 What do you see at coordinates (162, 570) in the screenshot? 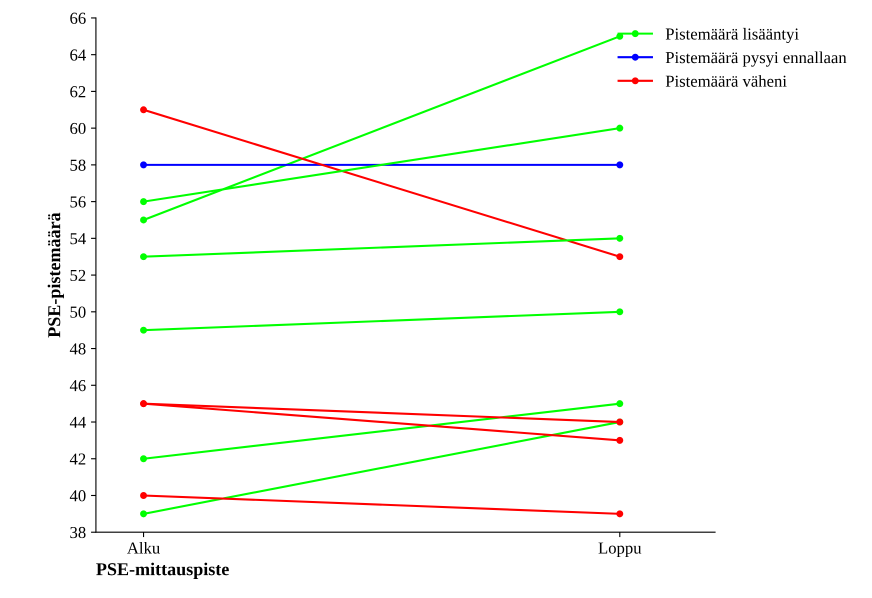
I see `x-axis-title: PSE-mittauspiste` at bounding box center [162, 570].